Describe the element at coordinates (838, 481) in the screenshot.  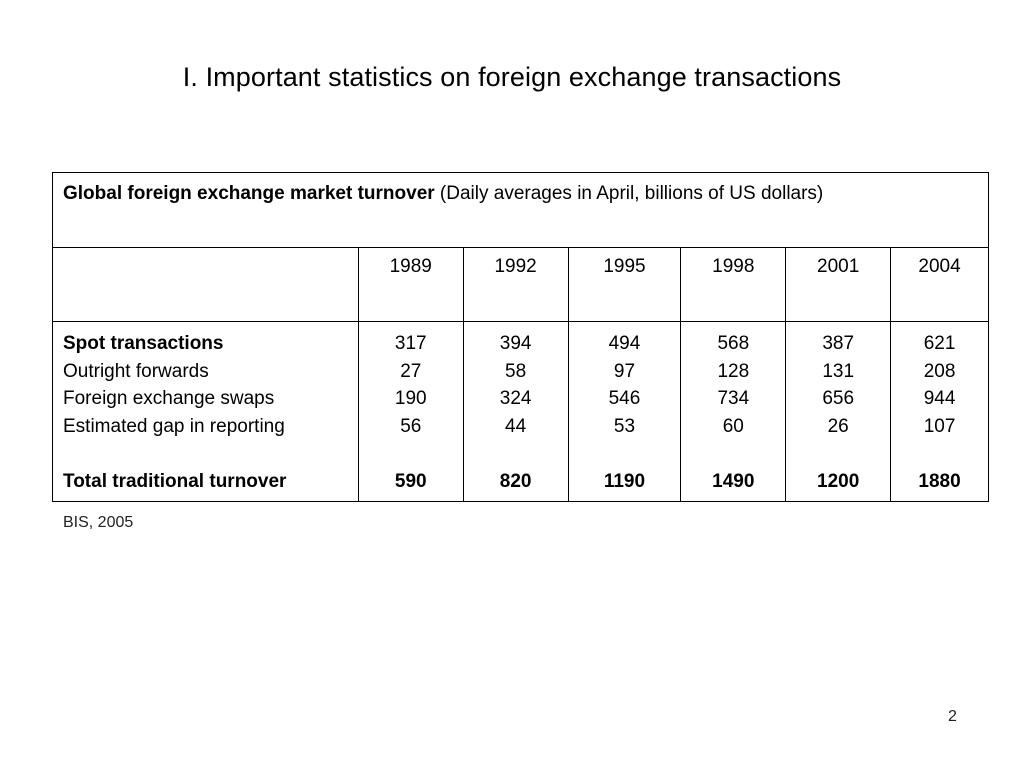
I see `value-total: 1200` at that location.